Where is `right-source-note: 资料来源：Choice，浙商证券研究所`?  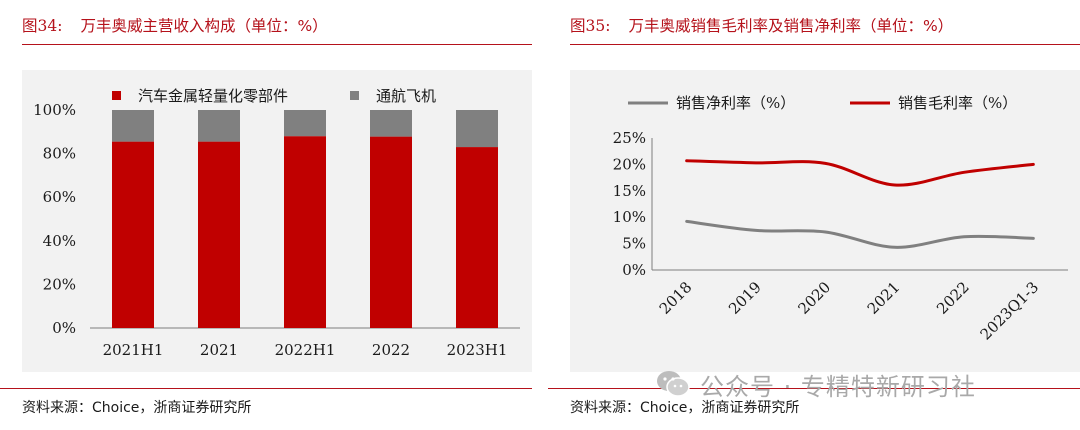
right-source-note: 资料来源：Choice，浙商证券研究所 is located at coordinates (685, 408).